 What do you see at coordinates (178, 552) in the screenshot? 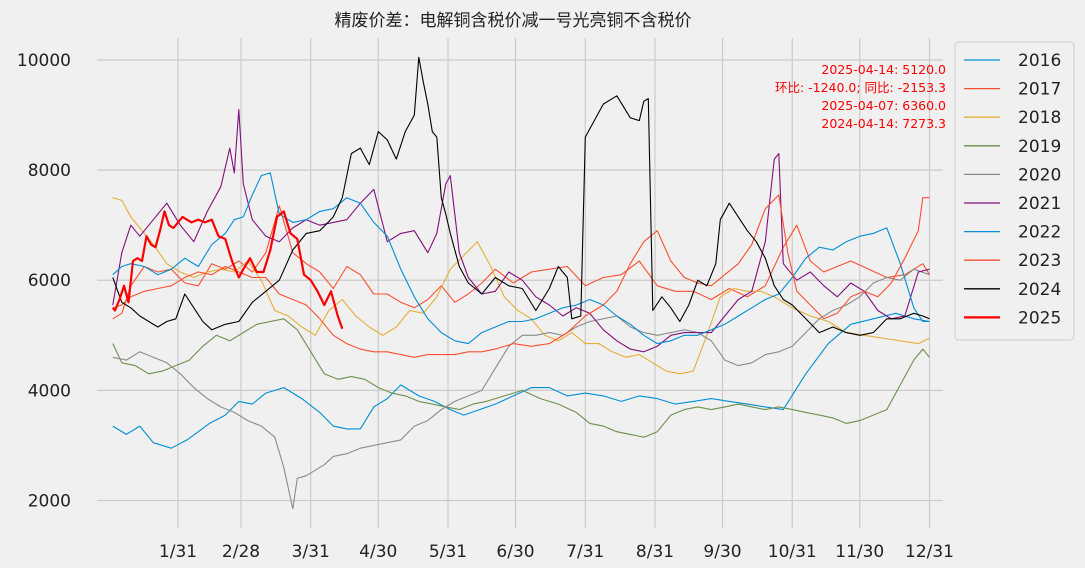
I see `x-tick-label: 1/31` at bounding box center [178, 552].